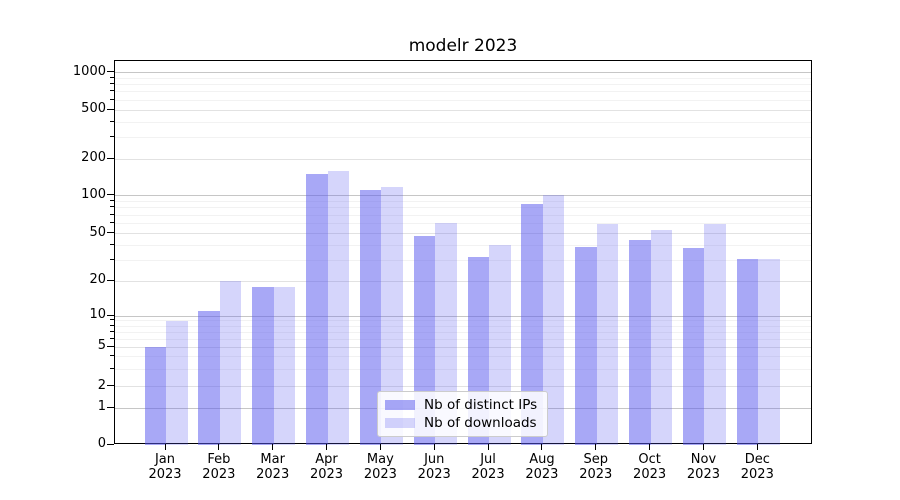  I want to click on y-tick-label: 1, so click(101, 407).